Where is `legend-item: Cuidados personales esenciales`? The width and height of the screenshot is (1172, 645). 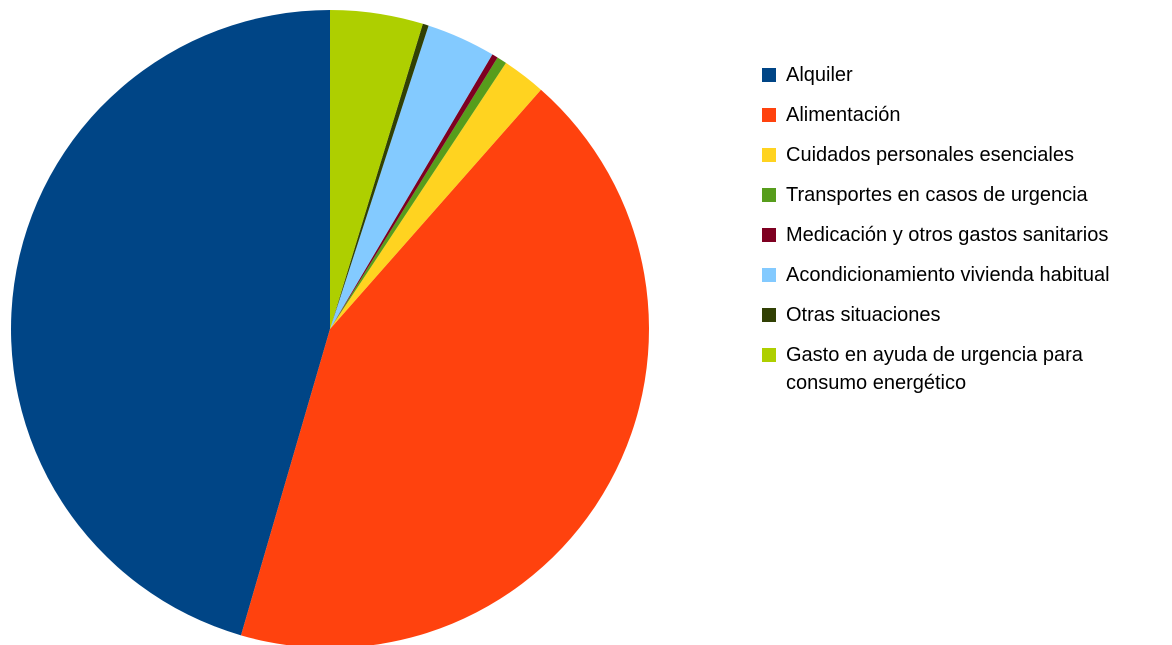 legend-item: Cuidados personales esenciales is located at coordinates (962, 155).